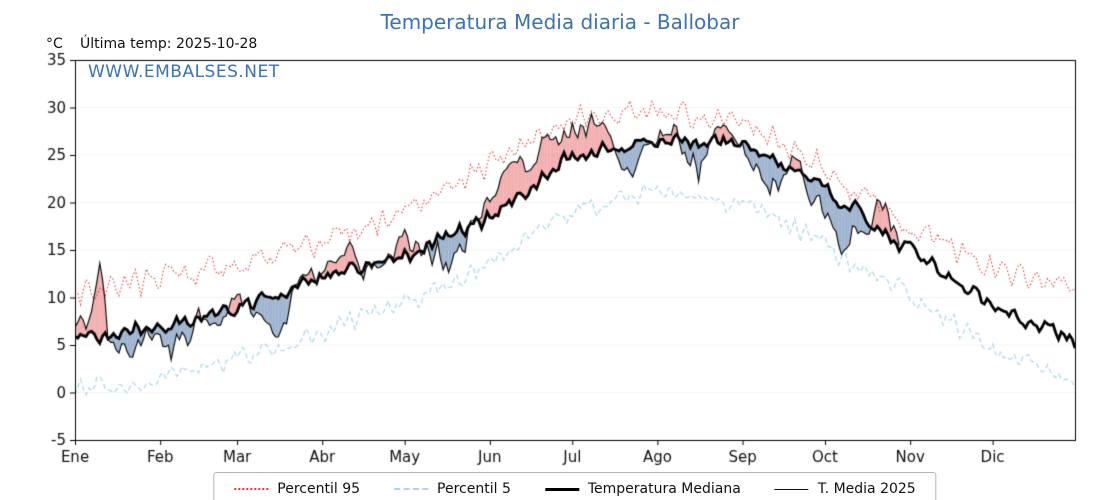 Image resolution: width=1120 pixels, height=500 pixels. Describe the element at coordinates (184, 72) in the screenshot. I see `watermark: WWW.EMBALSES.NET` at that location.